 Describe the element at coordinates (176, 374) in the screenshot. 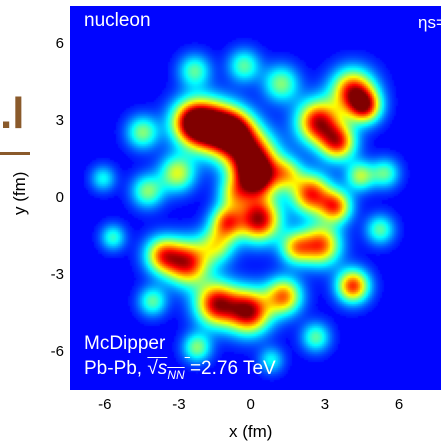

I see `label-sqrt-s-sub: NN` at that location.